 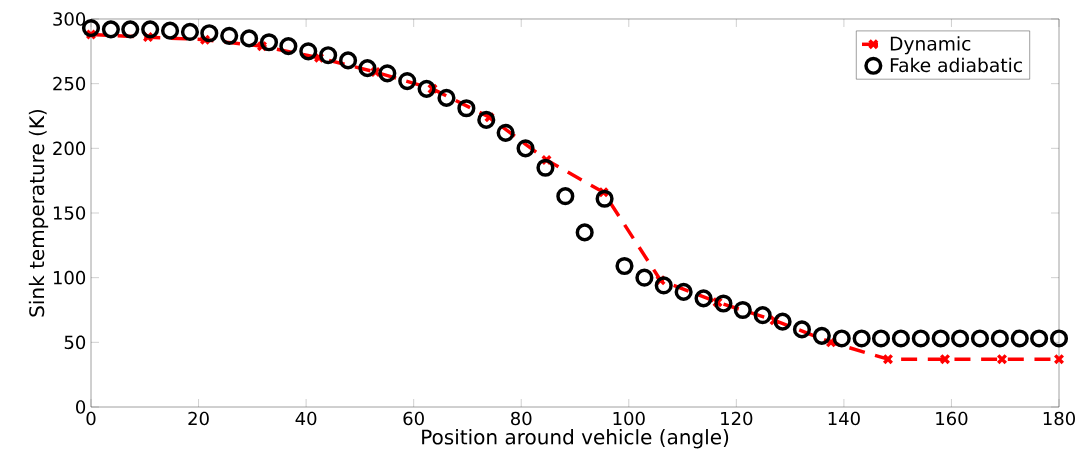 I want to click on y-tick-label: 100, so click(x=69, y=277).